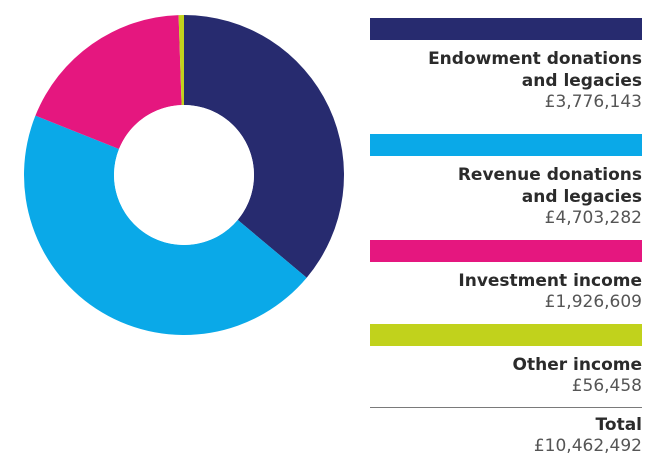  Describe the element at coordinates (506, 29) in the screenshot. I see `legend-swatch-endowment` at that location.